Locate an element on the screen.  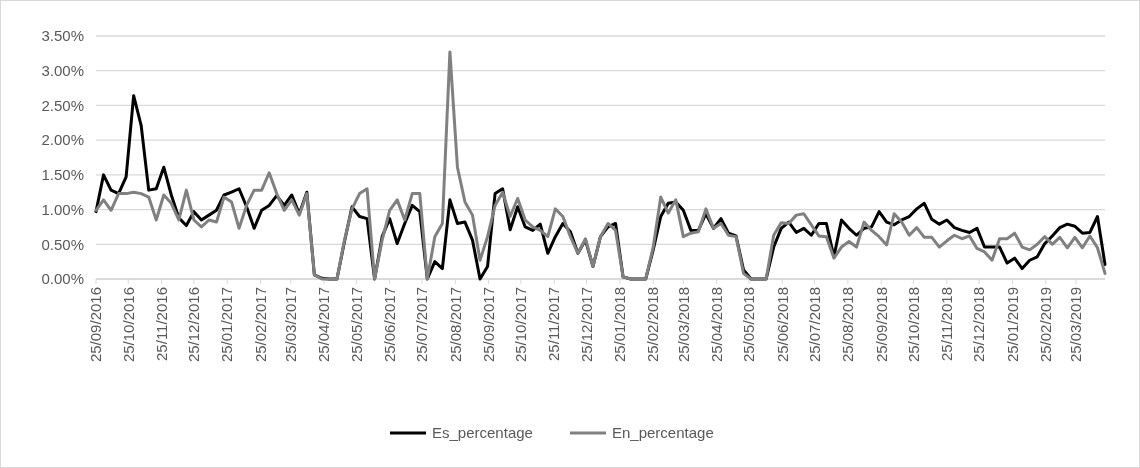
x-tick-label: 25/08/2018 is located at coordinates (848, 325).